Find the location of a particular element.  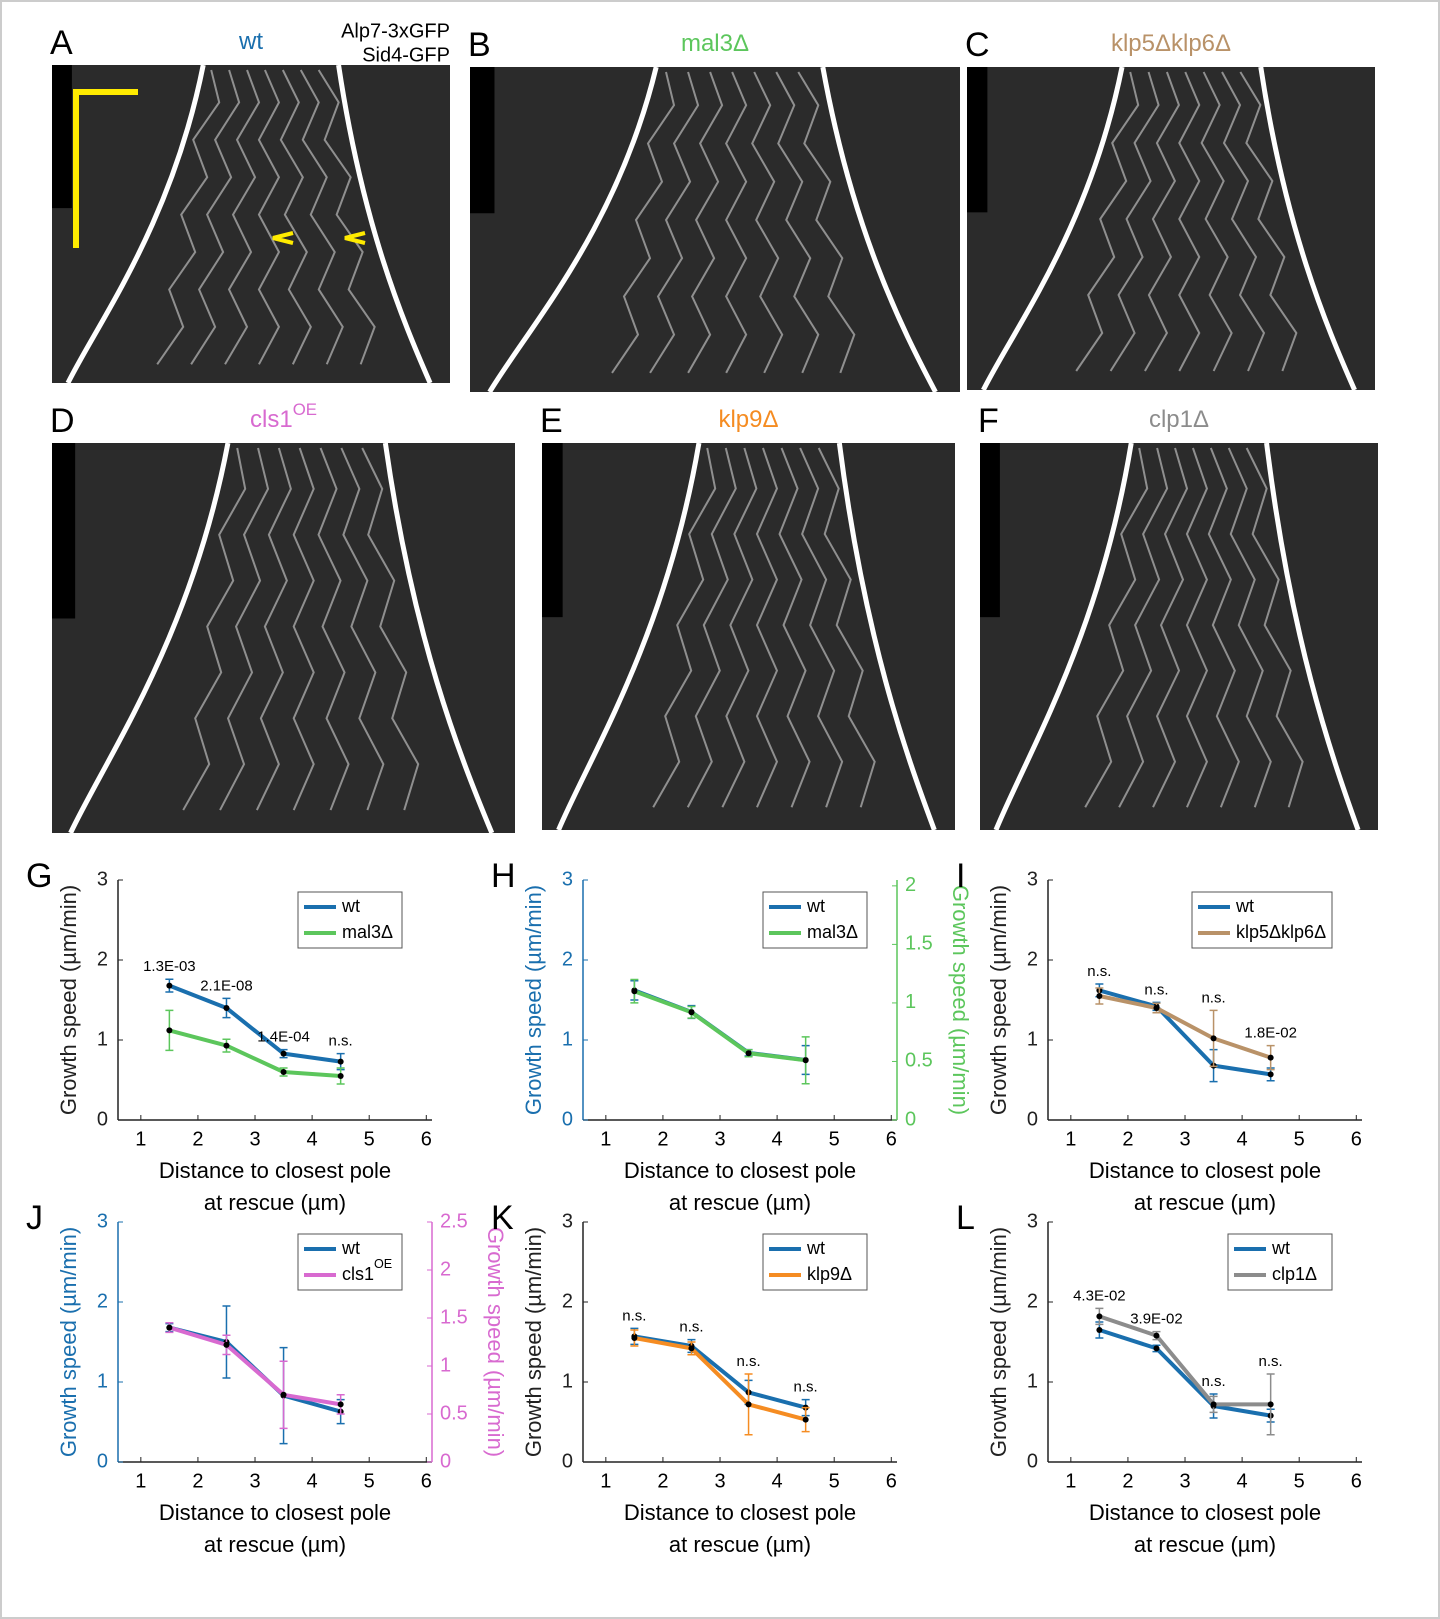

y-tick-label: 0 is located at coordinates (567, 1461).